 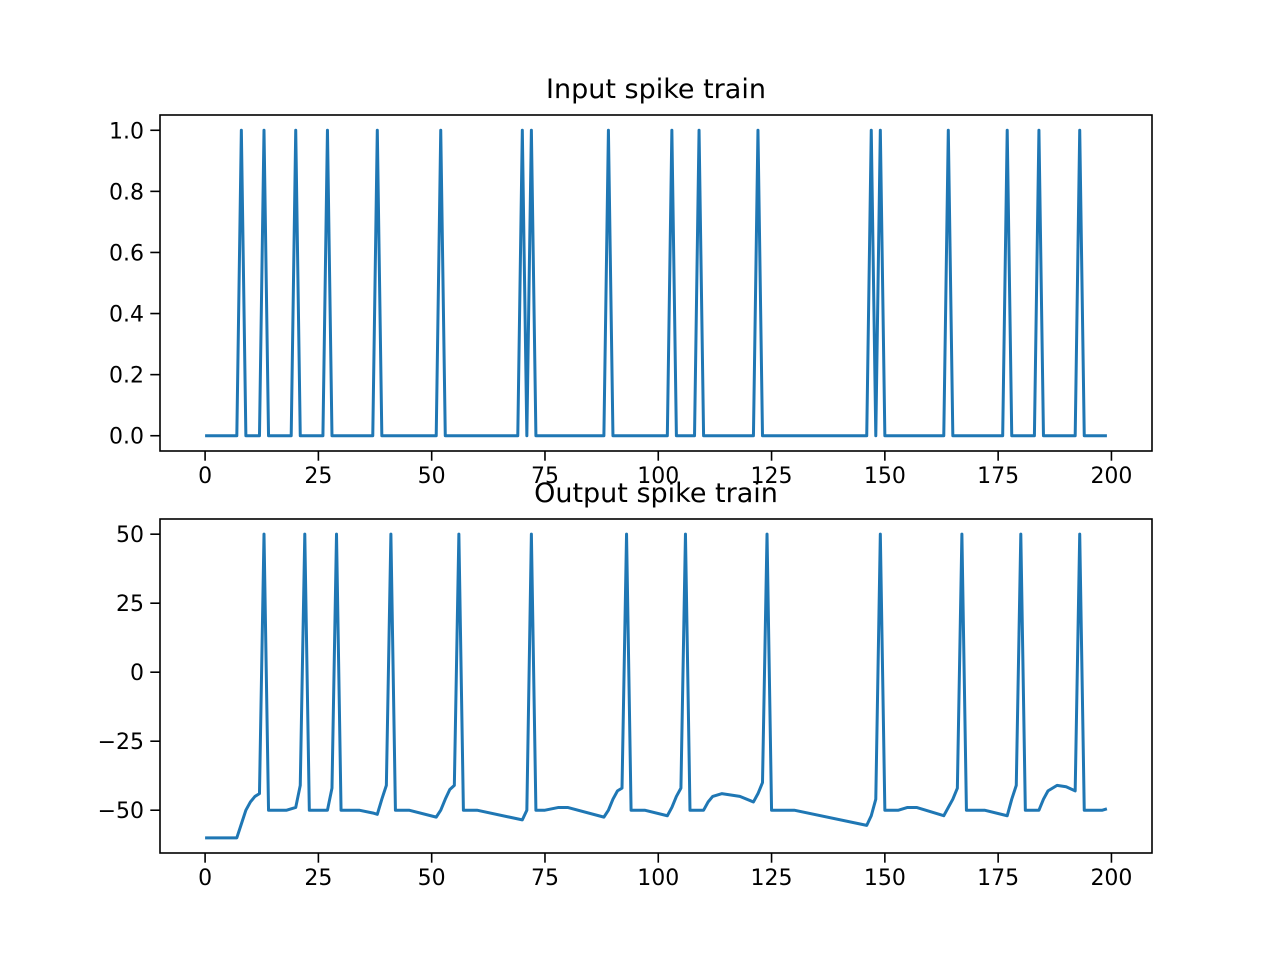 I want to click on y-tick-label: 0.2, so click(x=126, y=376).